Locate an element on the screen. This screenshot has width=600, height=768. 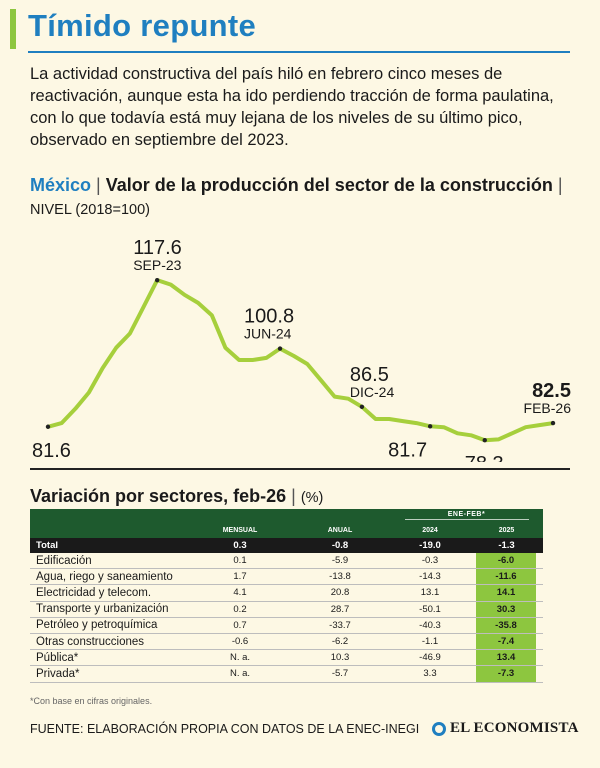
row-name: Transporte y urbanización is located at coordinates (102, 609).